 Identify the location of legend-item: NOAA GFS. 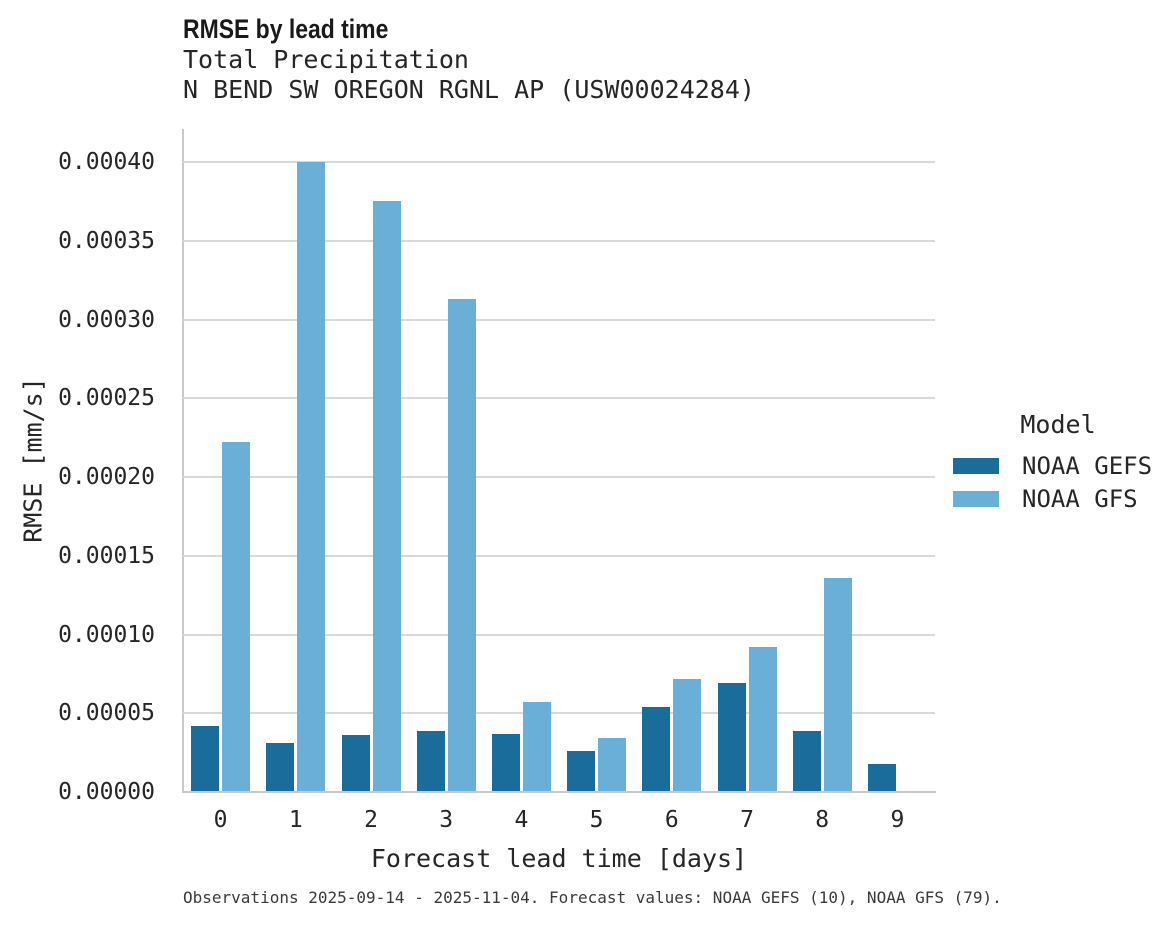
(1058, 498).